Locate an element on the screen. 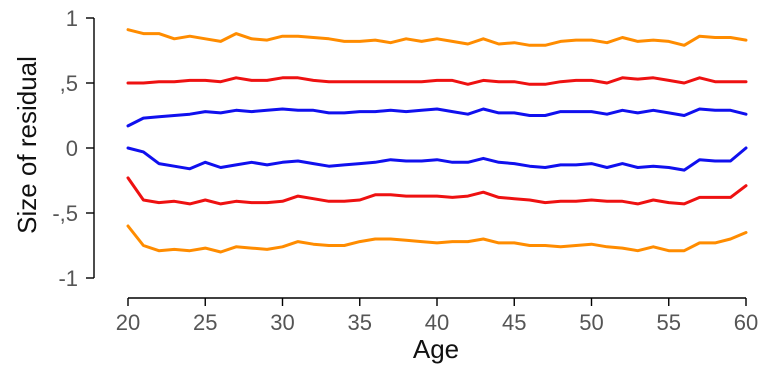 This screenshot has height=367, width=766. y-tick-label: 0 is located at coordinates (72, 148).